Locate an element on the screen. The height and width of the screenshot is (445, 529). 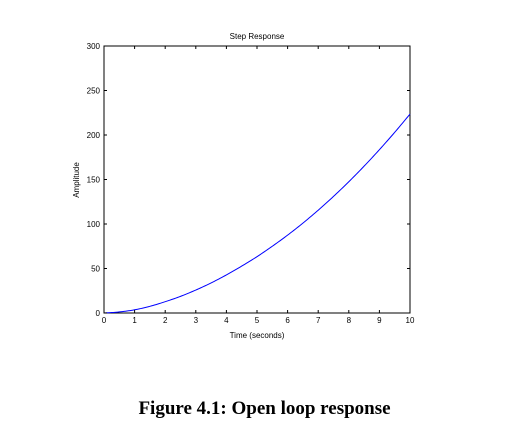
x-tick-label: 0 is located at coordinates (104, 320).